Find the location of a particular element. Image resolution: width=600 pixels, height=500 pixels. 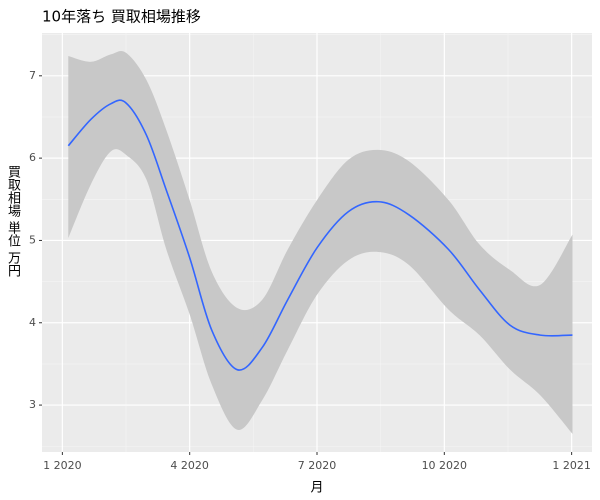

y-tick-label: 3 is located at coordinates (32, 404).